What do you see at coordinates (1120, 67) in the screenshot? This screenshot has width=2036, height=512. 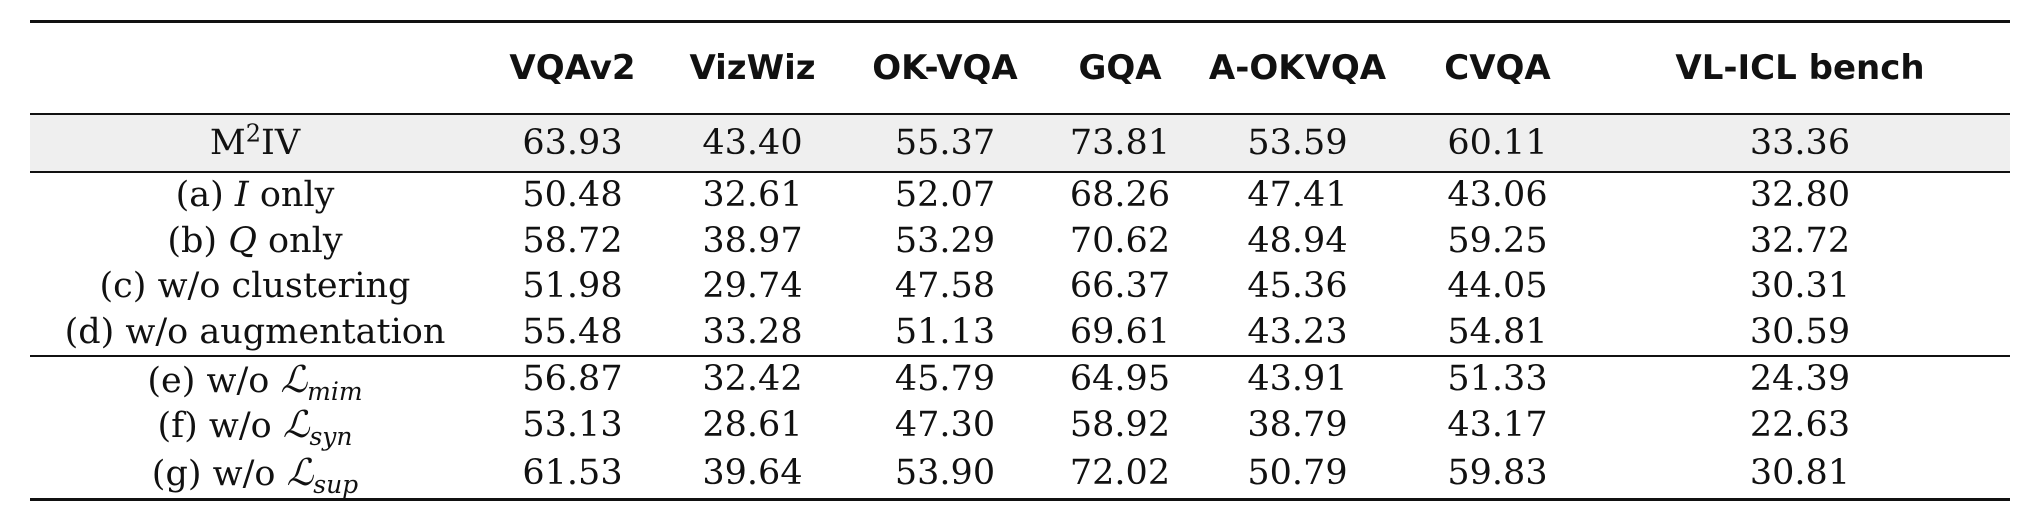 I see `header-gqa: GQA` at bounding box center [1120, 67].